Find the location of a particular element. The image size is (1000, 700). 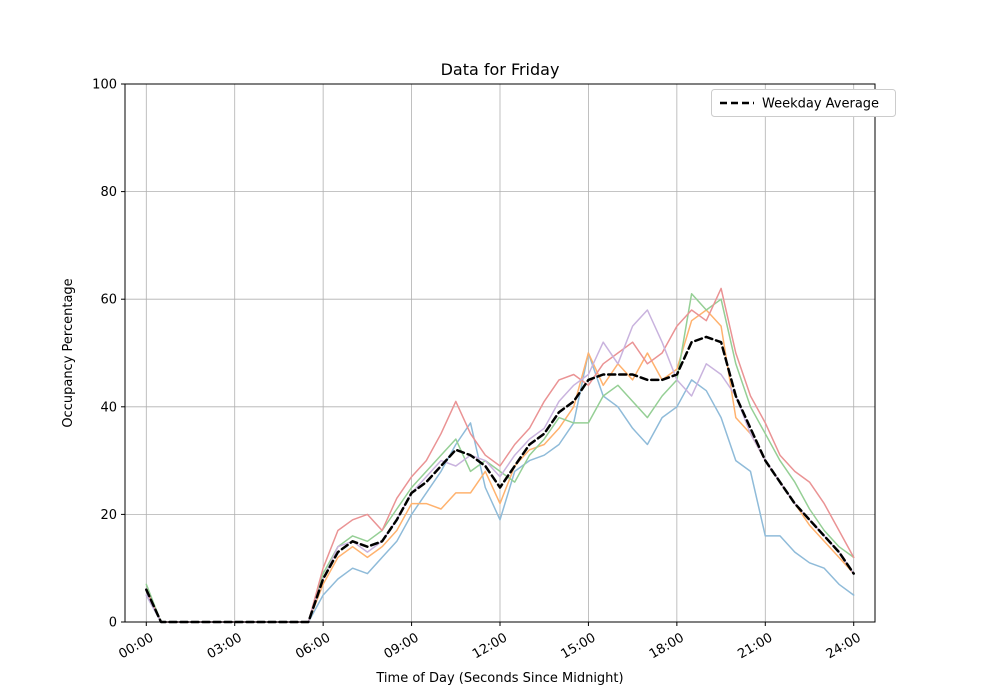

y-tick-label: 100 is located at coordinates (104, 85).